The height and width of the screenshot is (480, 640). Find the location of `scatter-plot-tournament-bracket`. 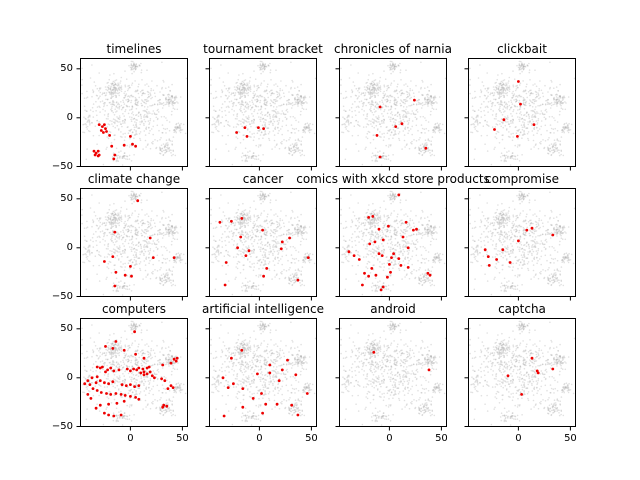

scatter-plot-tournament-bracket is located at coordinates (261, 114).